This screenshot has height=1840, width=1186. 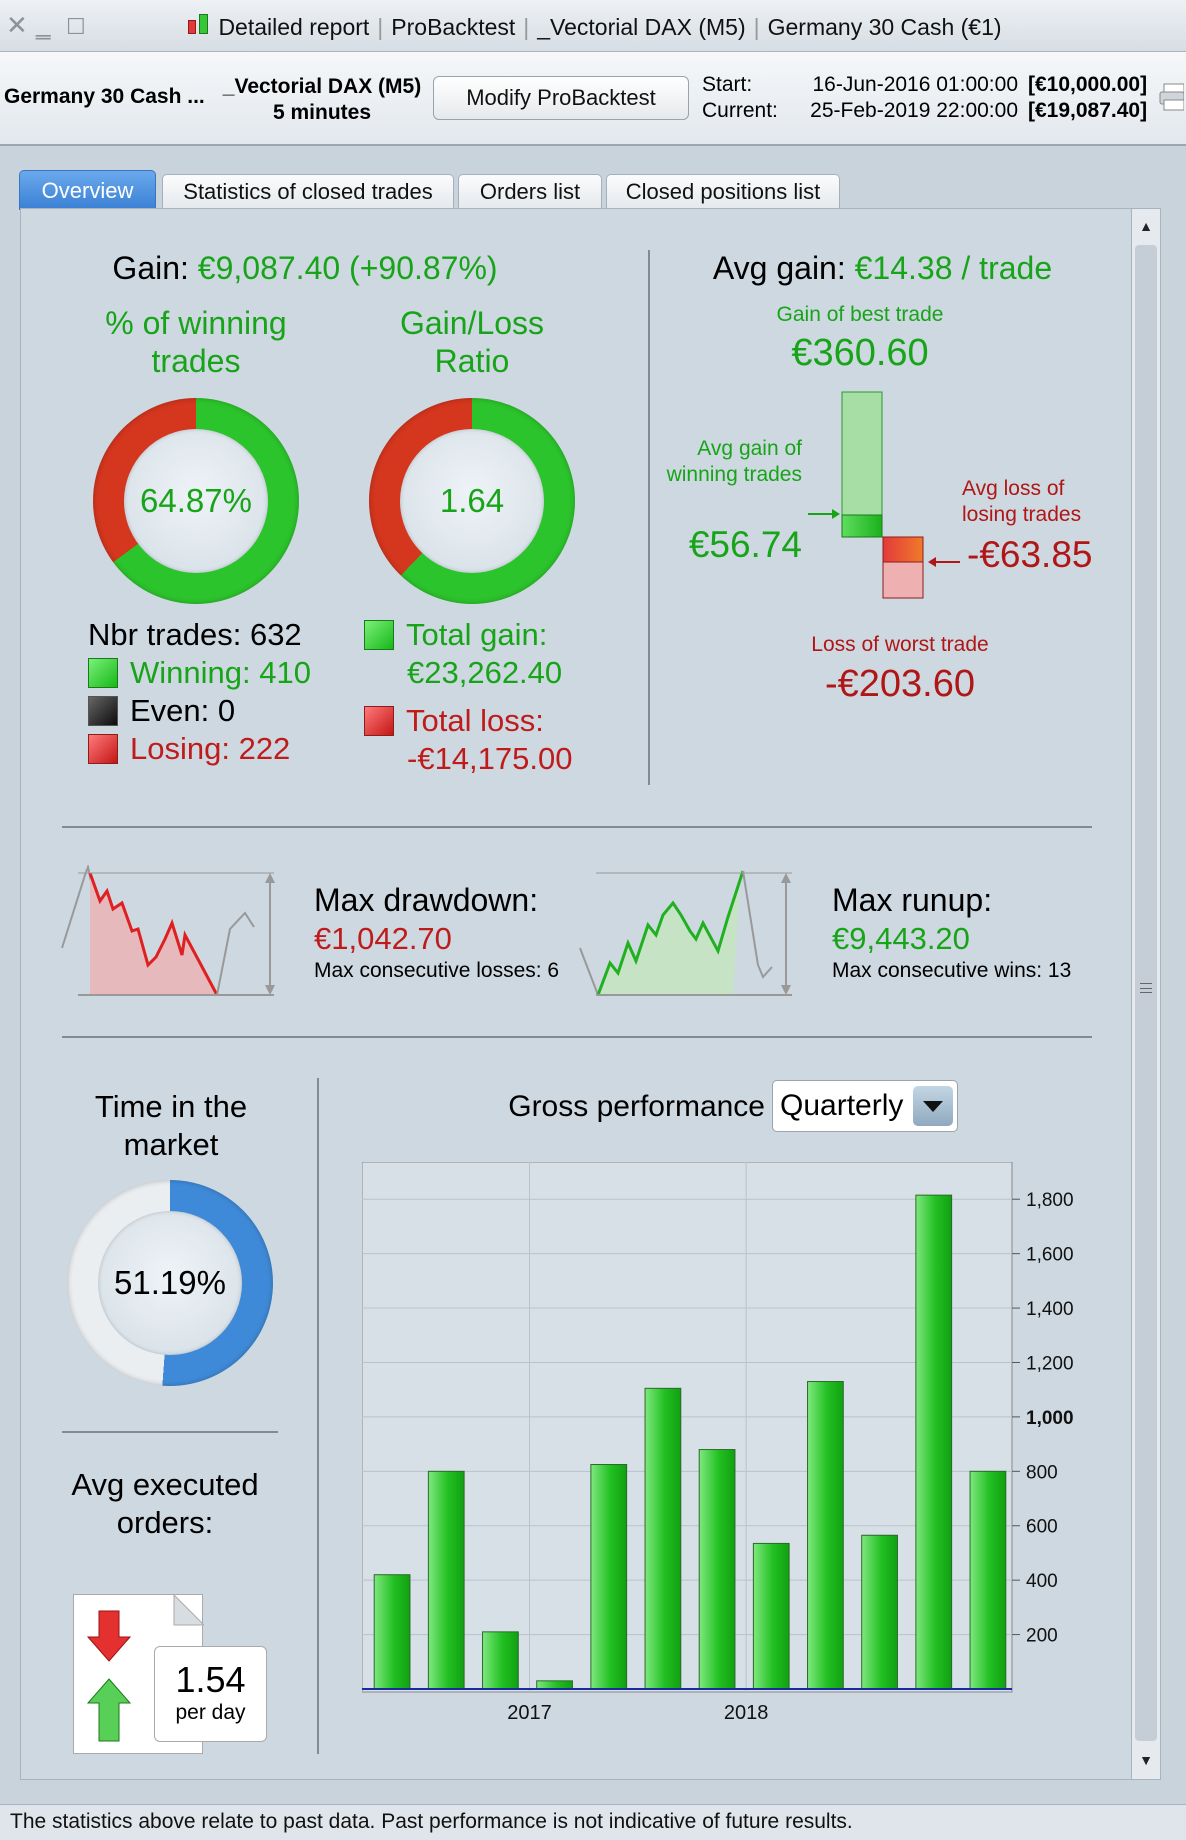 What do you see at coordinates (901, 938) in the screenshot?
I see `max-runup-value: €9,443.20` at bounding box center [901, 938].